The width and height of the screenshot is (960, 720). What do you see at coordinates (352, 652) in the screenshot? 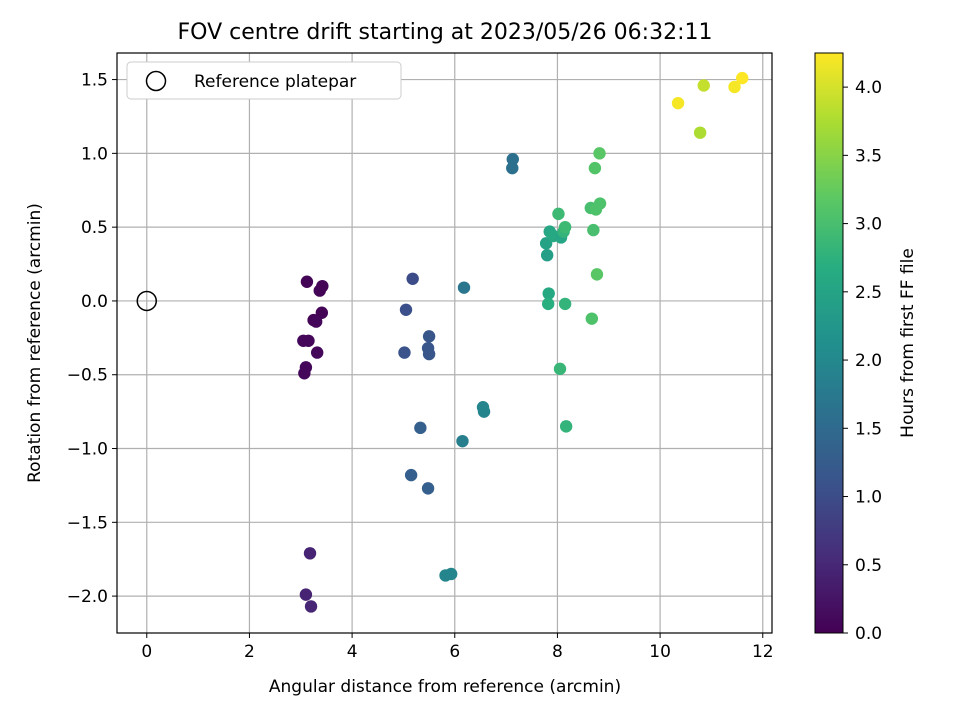
I see `x-tick-label: 4` at bounding box center [352, 652].